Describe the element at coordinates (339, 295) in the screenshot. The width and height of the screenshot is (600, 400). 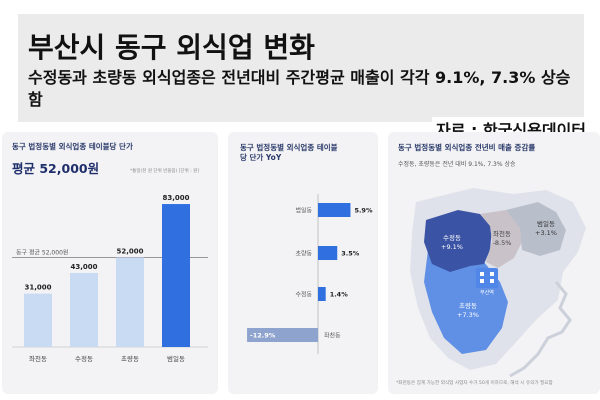
I see `yoy-value-label: 1.4%` at that location.